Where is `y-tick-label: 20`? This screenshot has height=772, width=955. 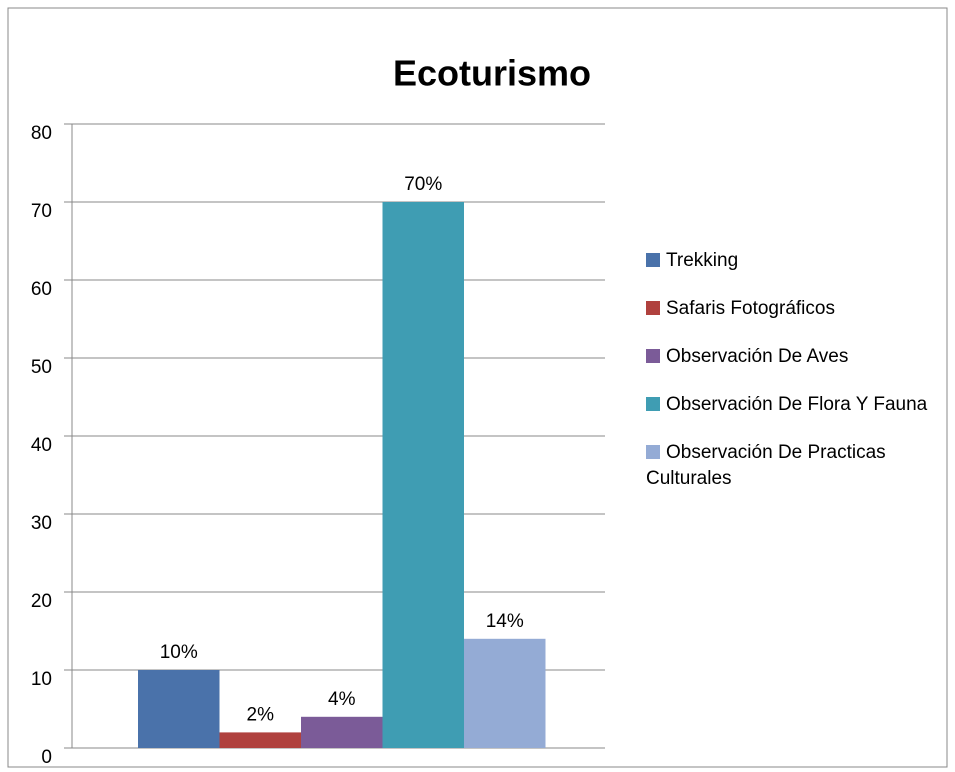 y-tick-label: 20 is located at coordinates (41, 601).